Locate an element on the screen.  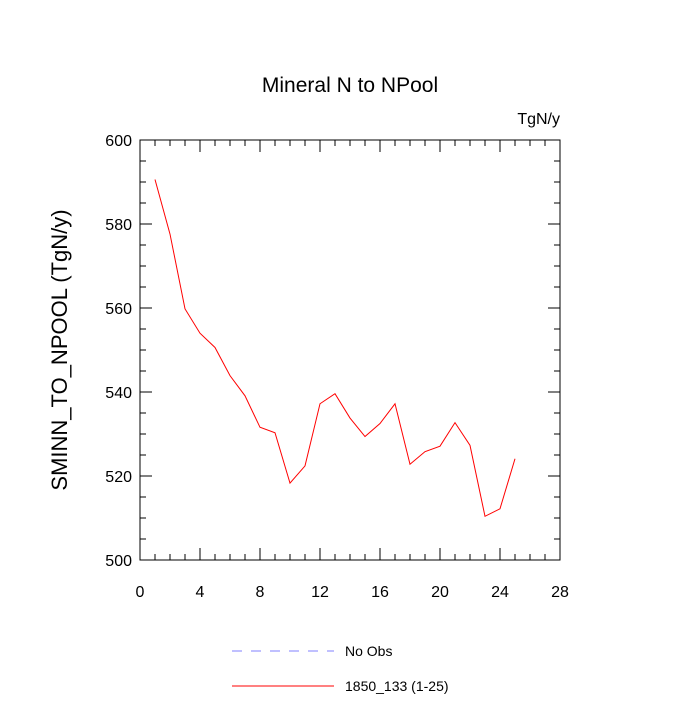
x-tick-label: 20 is located at coordinates (440, 592).